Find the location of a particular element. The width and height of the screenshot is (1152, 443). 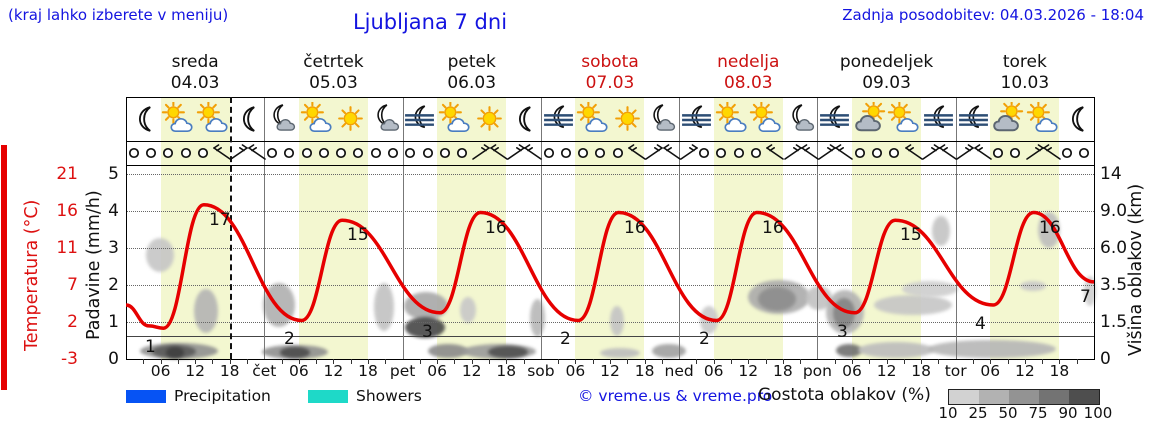

daily-min-label: 3 is located at coordinates (842, 332).